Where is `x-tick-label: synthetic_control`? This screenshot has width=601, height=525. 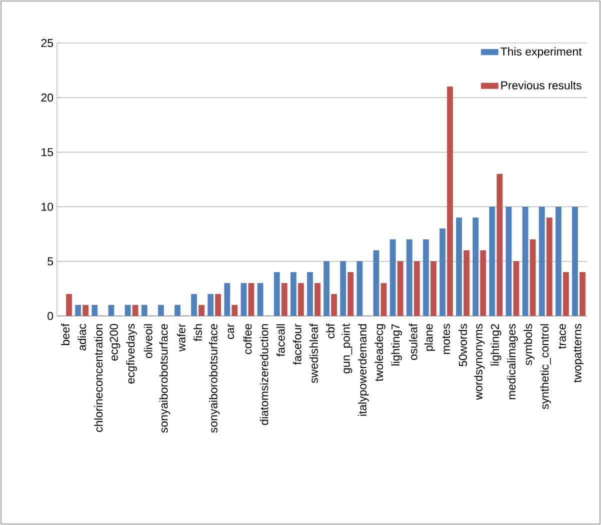
x-tick-label: synthetic_control is located at coordinates (545, 367).